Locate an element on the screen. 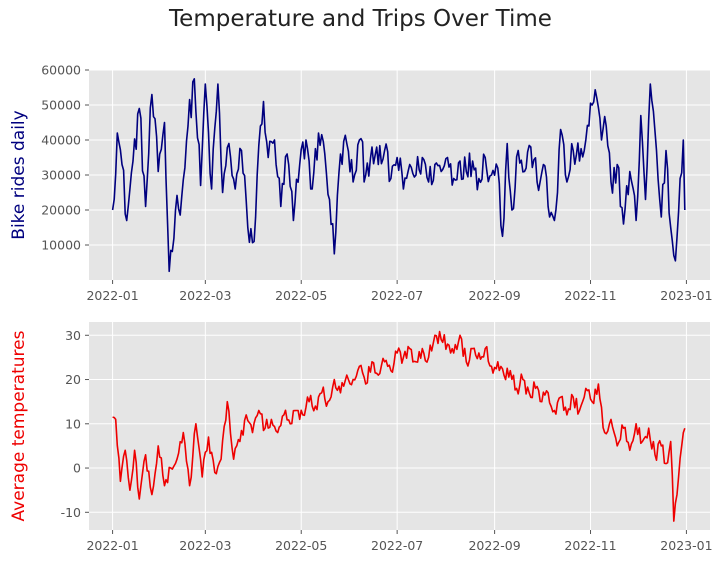 This screenshot has height=565, width=721. y-tick-label: 60000 is located at coordinates (61, 70).